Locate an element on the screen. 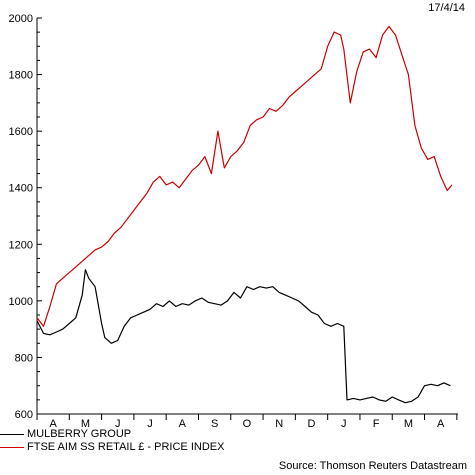 The height and width of the screenshot is (475, 475). x-tick-label: O is located at coordinates (247, 423).